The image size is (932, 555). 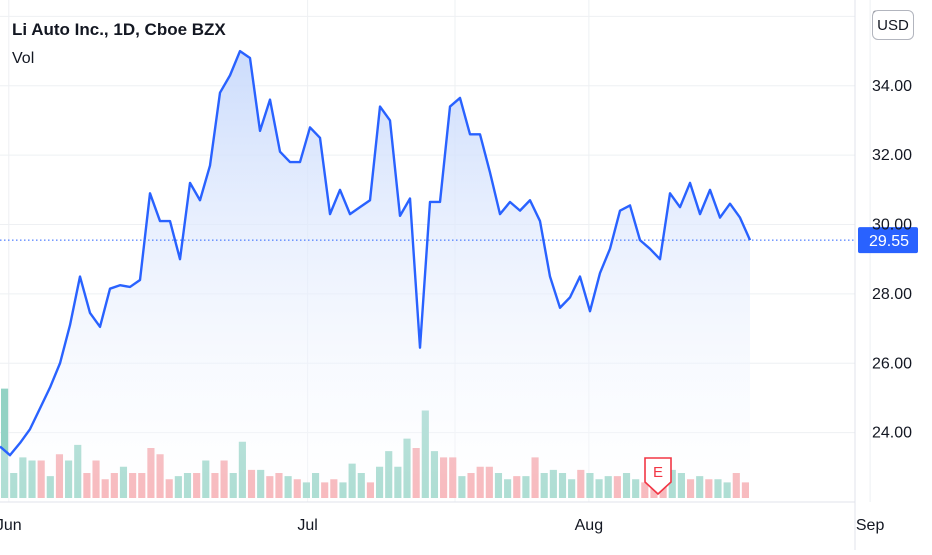 I want to click on x-tick-label: Jun, so click(x=11, y=525).